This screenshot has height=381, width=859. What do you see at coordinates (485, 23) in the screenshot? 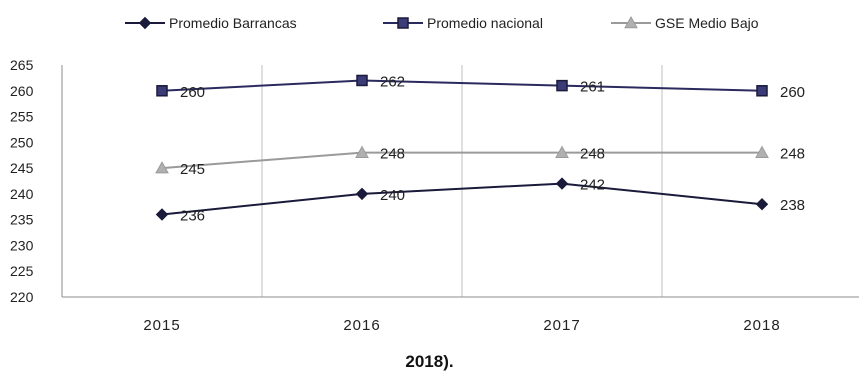
I see `legend-label: Promedio nacional` at bounding box center [485, 23].